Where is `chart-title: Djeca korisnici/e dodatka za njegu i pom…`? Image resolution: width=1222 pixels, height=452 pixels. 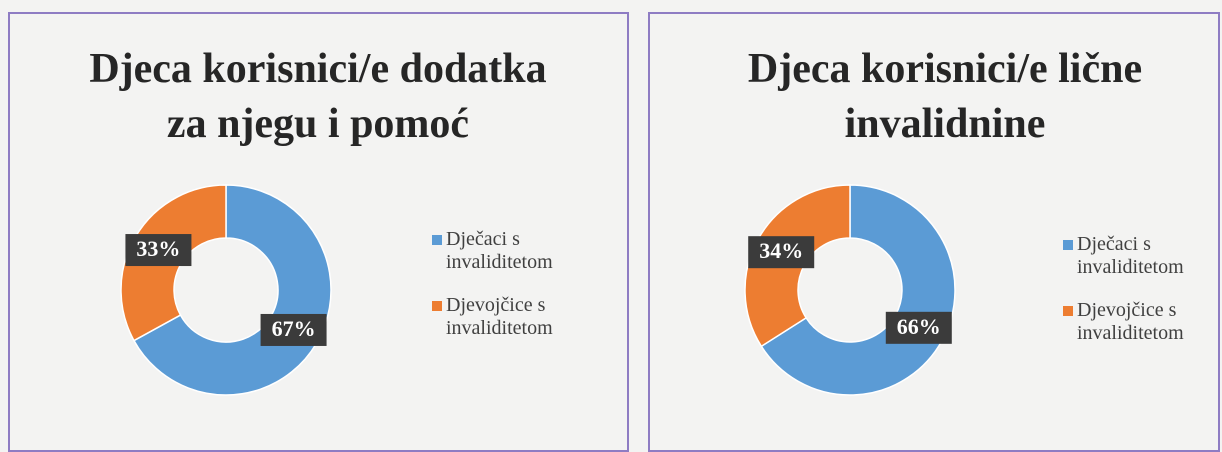 chart-title: Djeca korisnici/e dodatka za njegu i pom… is located at coordinates (318, 96).